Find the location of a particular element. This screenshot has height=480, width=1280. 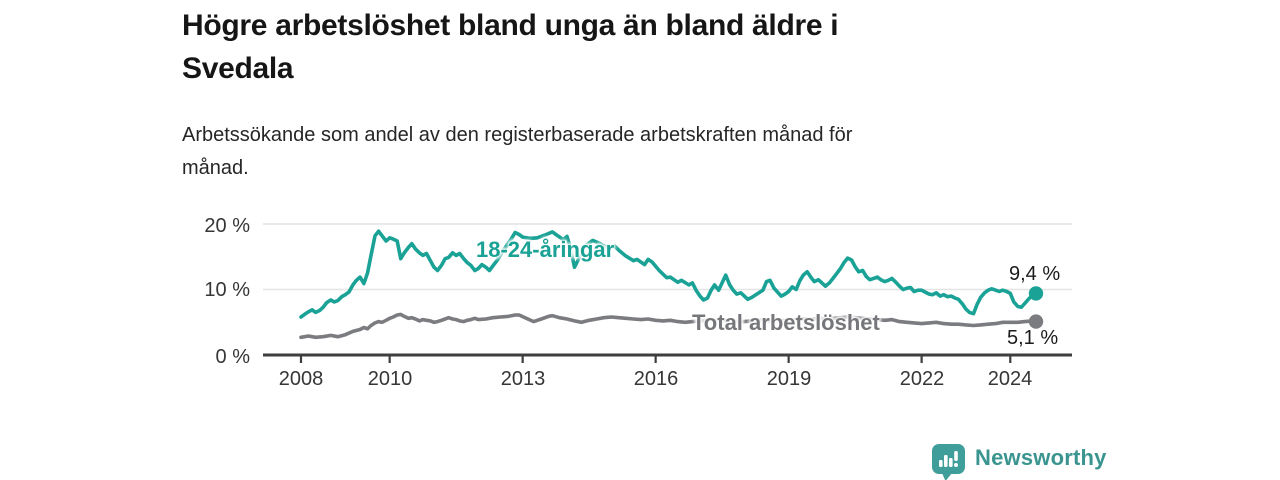

series-end-dot-total is located at coordinates (1036, 321).